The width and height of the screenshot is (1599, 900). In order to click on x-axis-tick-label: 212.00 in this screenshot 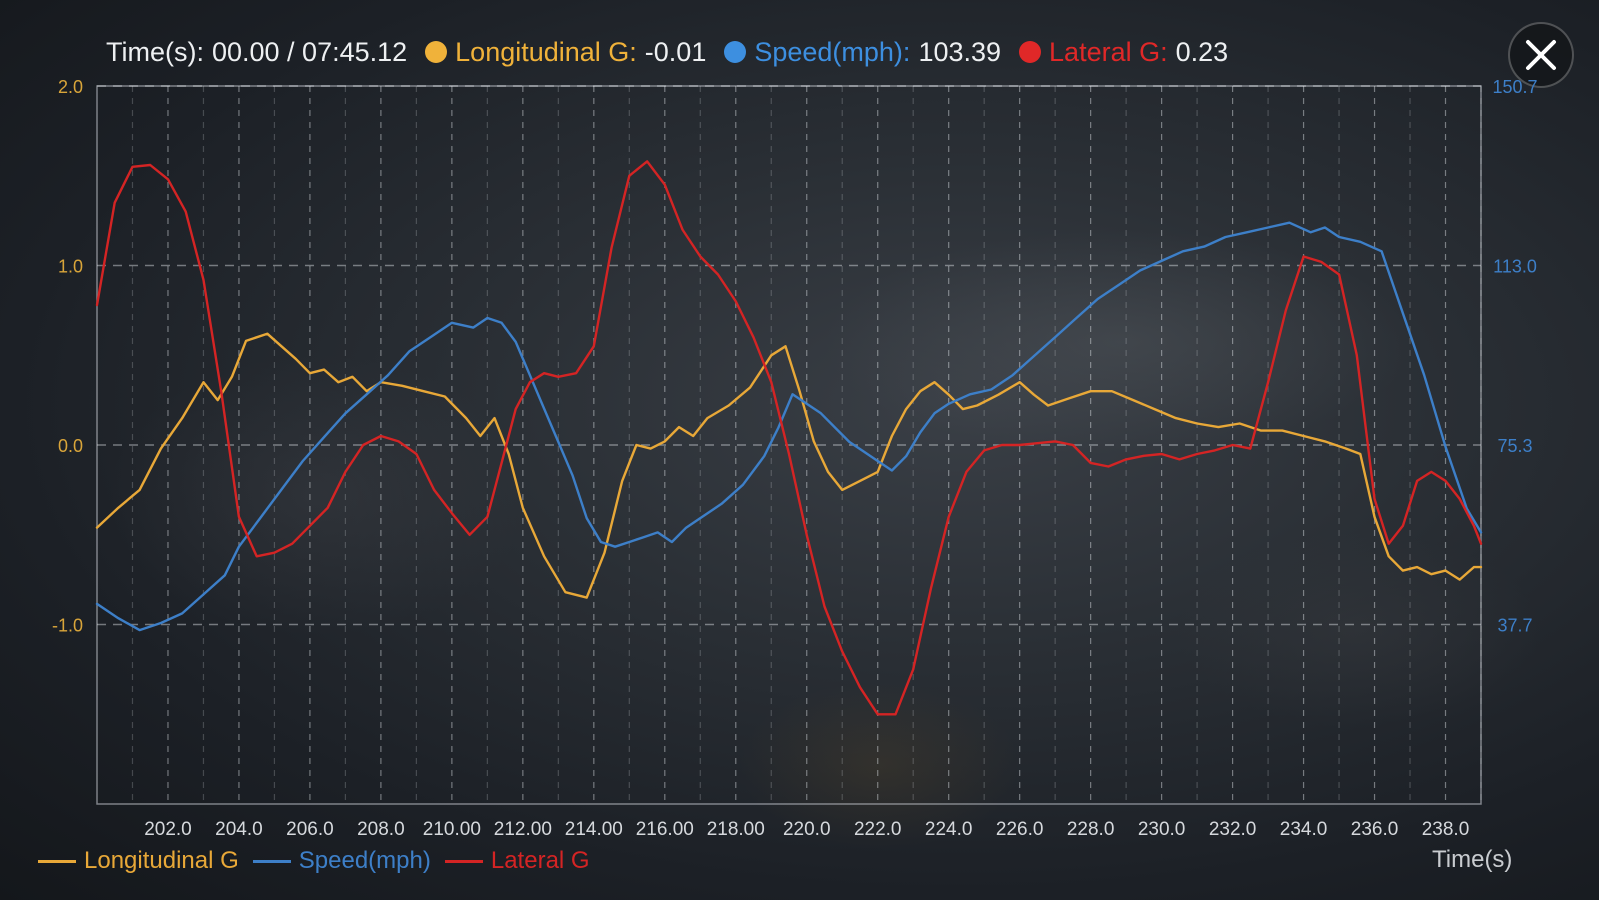, I will do `click(523, 829)`.